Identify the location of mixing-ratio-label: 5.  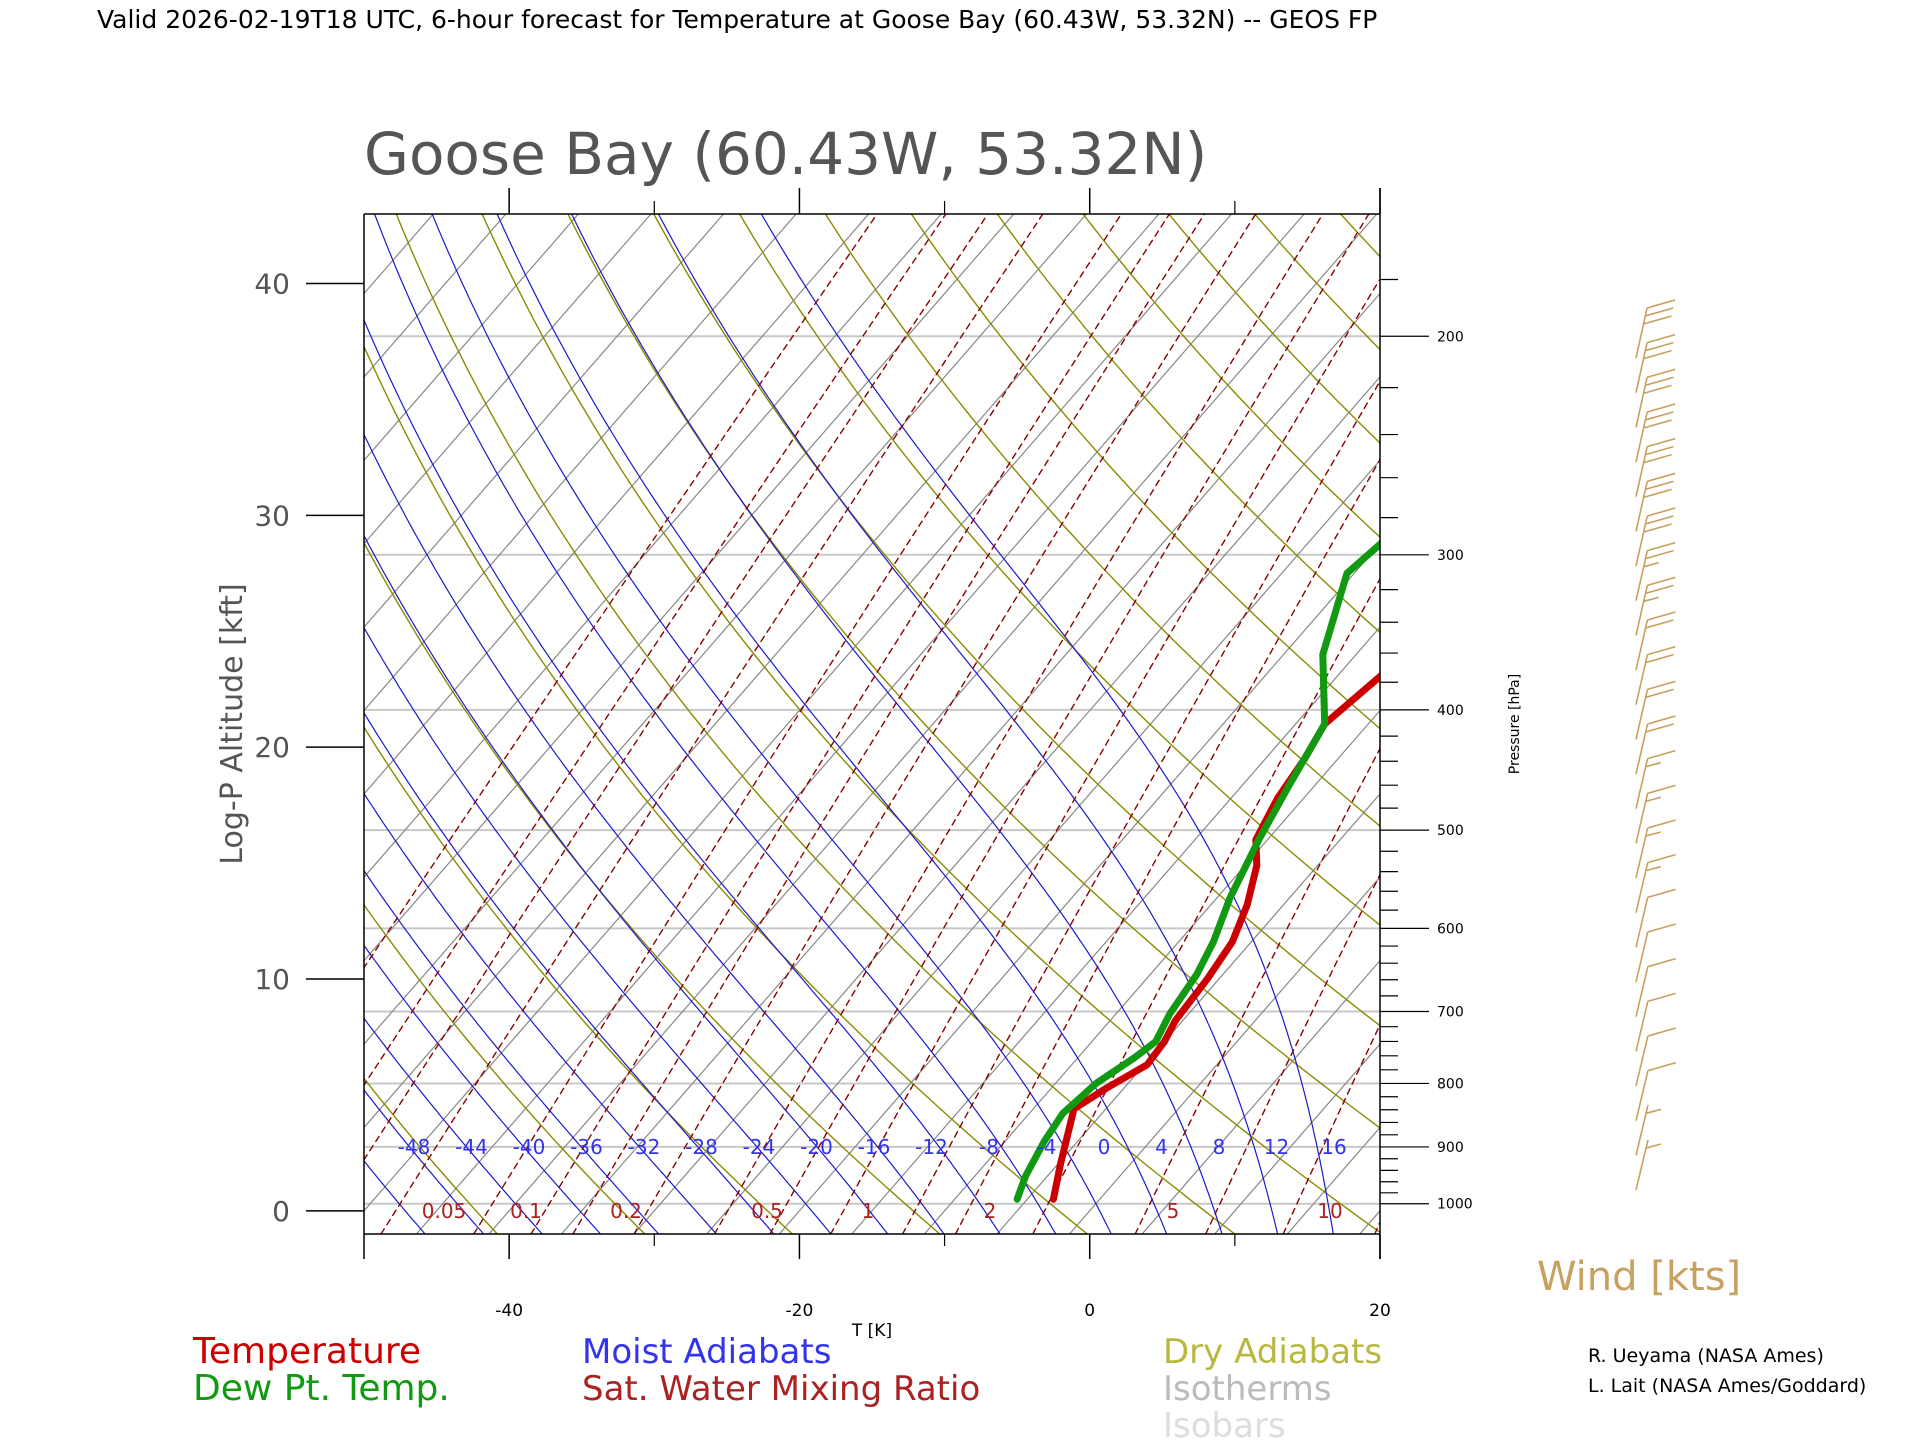
(1173, 1211).